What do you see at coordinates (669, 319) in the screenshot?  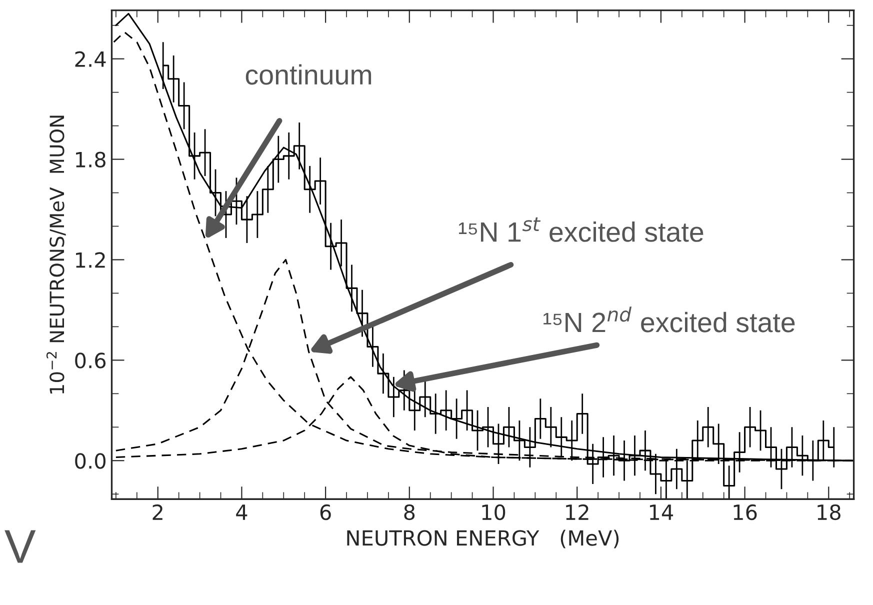 I see `annotation: ¹⁵N 2$^{nd}$ excited state` at bounding box center [669, 319].